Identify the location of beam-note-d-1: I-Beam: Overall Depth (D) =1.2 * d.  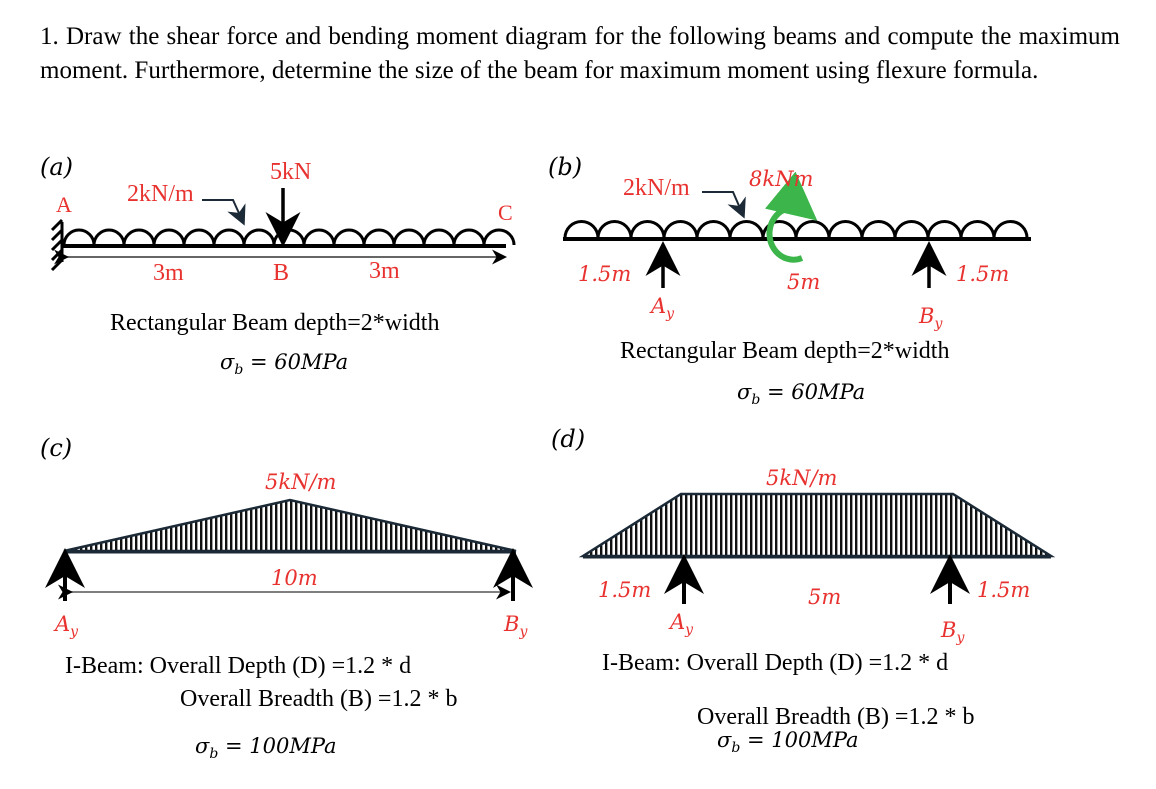
(775, 663).